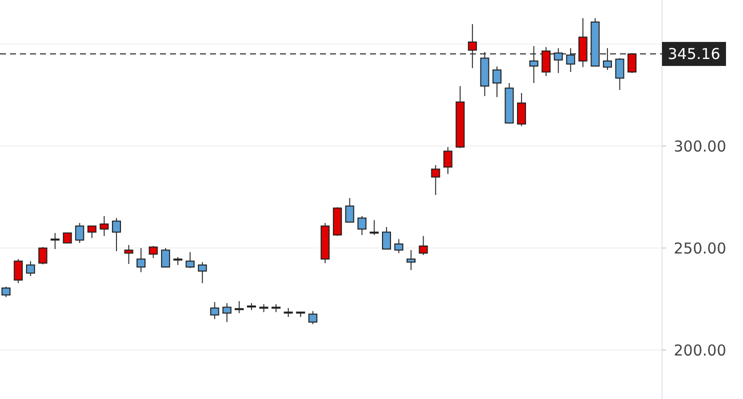 The width and height of the screenshot is (743, 399). Describe the element at coordinates (700, 248) in the screenshot. I see `y-tick-label: 250.00` at that location.